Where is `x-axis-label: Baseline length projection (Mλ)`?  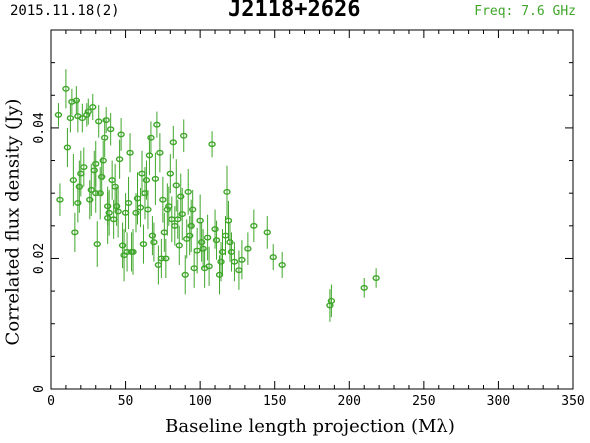
x-axis-label: Baseline length projection (Mλ) is located at coordinates (310, 426).